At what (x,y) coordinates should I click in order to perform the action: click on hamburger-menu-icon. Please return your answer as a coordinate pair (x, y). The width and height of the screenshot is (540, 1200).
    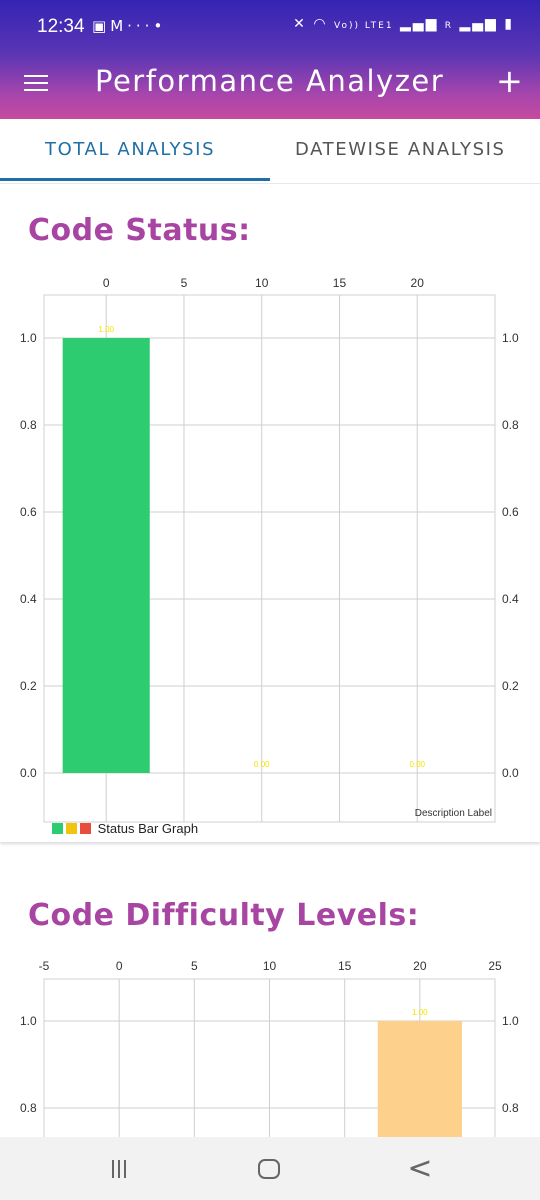
    Looking at the image, I should click on (36, 82).